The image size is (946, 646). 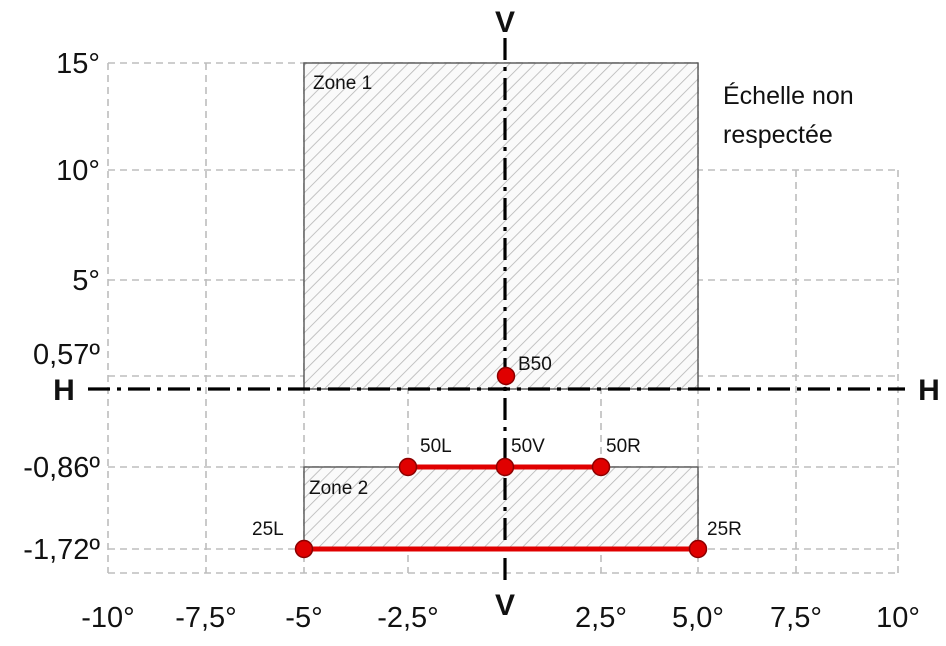 I want to click on h-axis-label-right: H, so click(x=929, y=390).